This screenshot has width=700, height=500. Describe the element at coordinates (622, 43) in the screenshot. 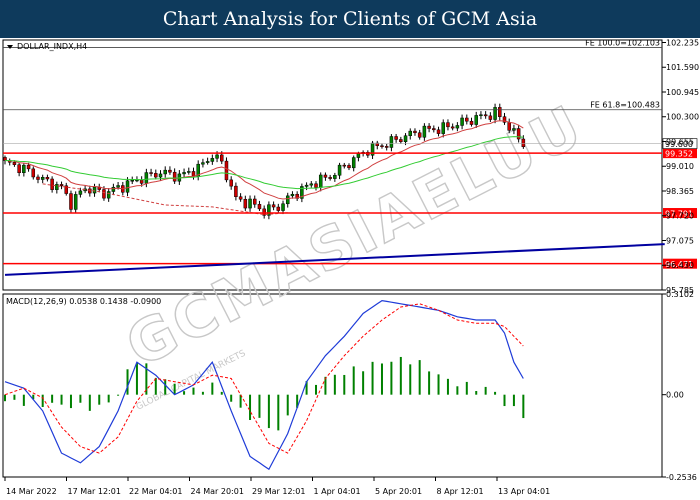

I see `fibonacci-extension-label: FE 100.0=102.103` at that location.